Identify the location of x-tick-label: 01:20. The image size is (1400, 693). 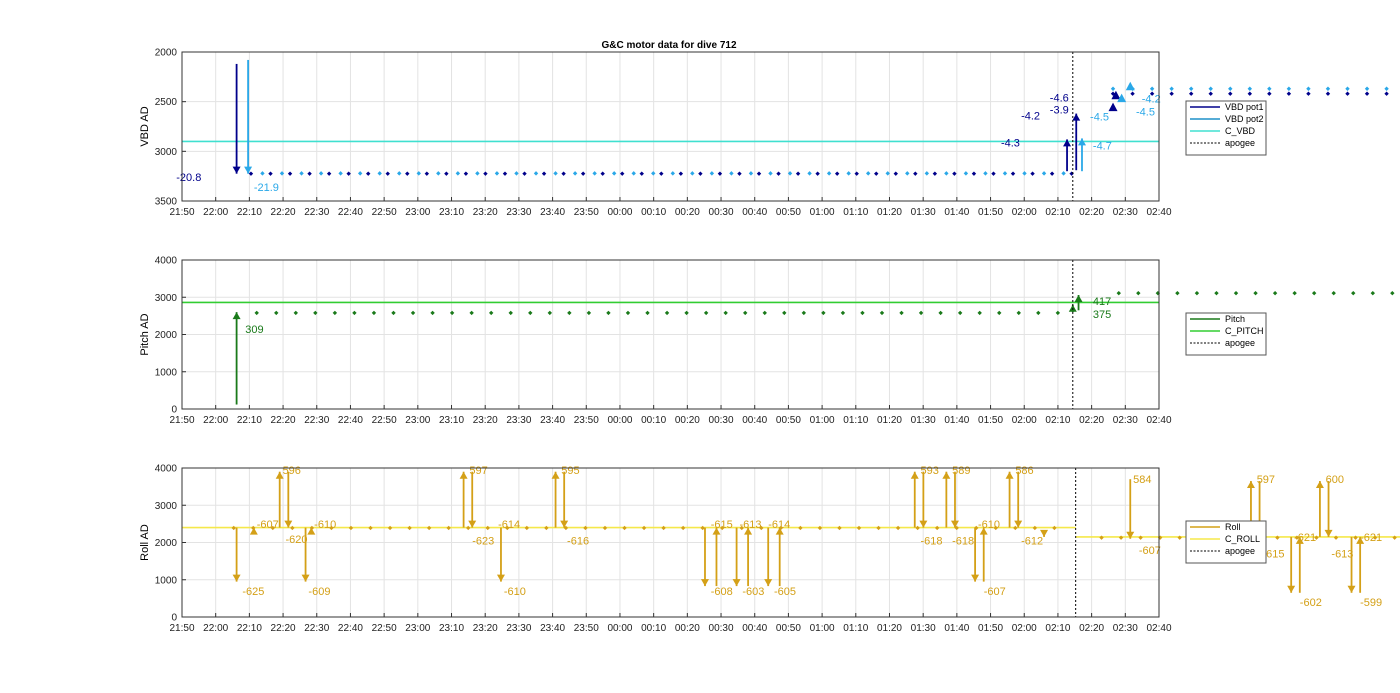
(889, 212).